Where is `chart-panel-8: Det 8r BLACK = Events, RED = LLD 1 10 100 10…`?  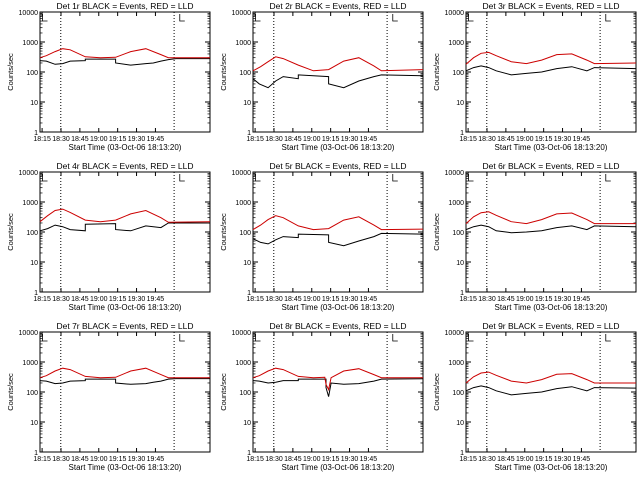 chart-panel-8: Det 8r BLACK = Events, RED = LLD 1 10 100 10… is located at coordinates (321, 396).